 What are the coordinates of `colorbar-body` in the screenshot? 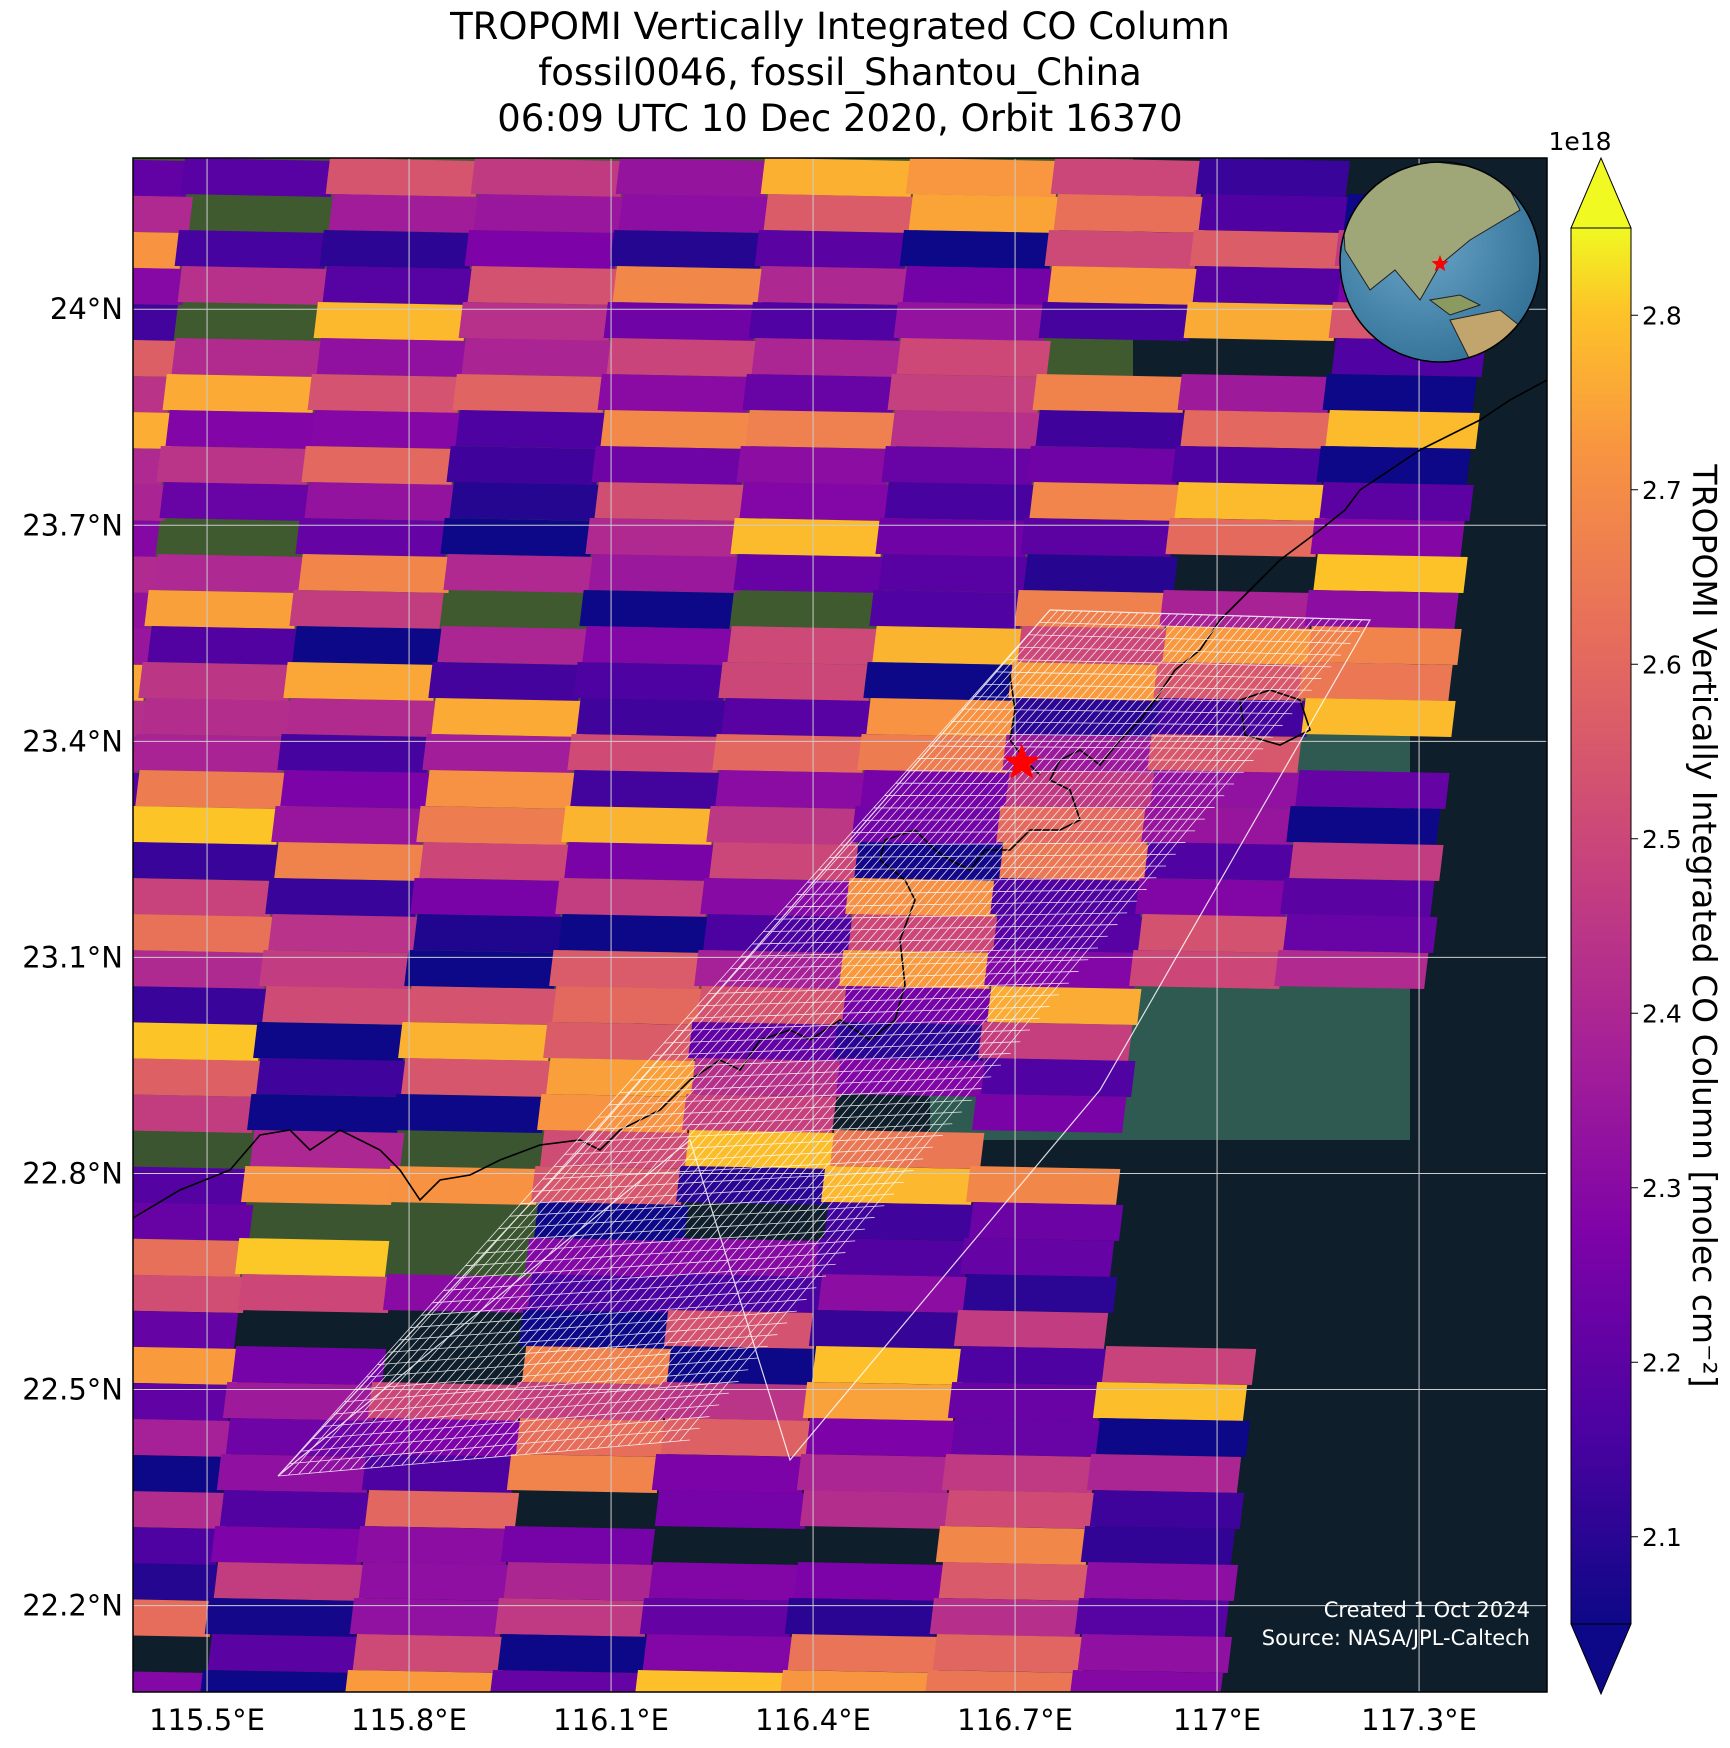 It's located at (1601, 926).